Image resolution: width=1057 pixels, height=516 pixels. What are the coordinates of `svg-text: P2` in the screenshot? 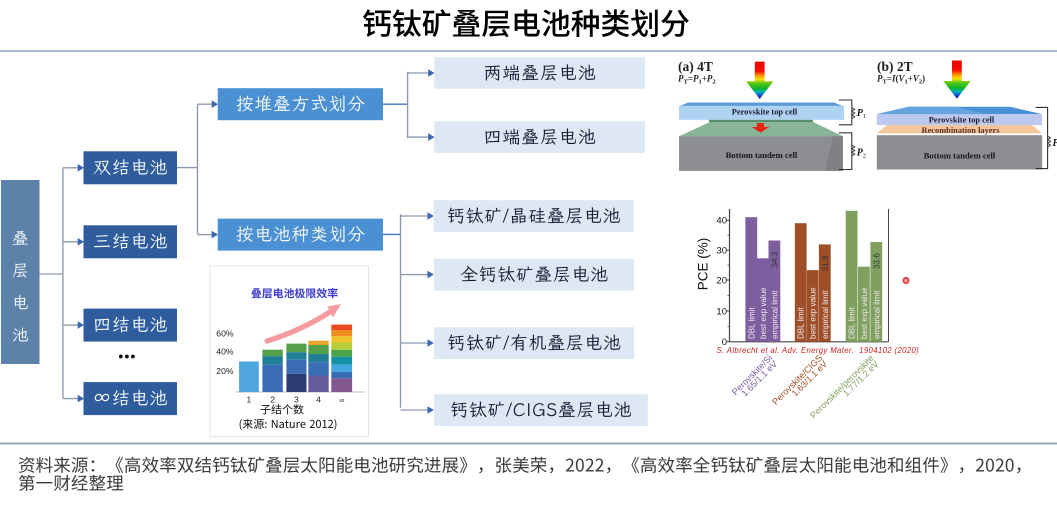 It's located at (861, 154).